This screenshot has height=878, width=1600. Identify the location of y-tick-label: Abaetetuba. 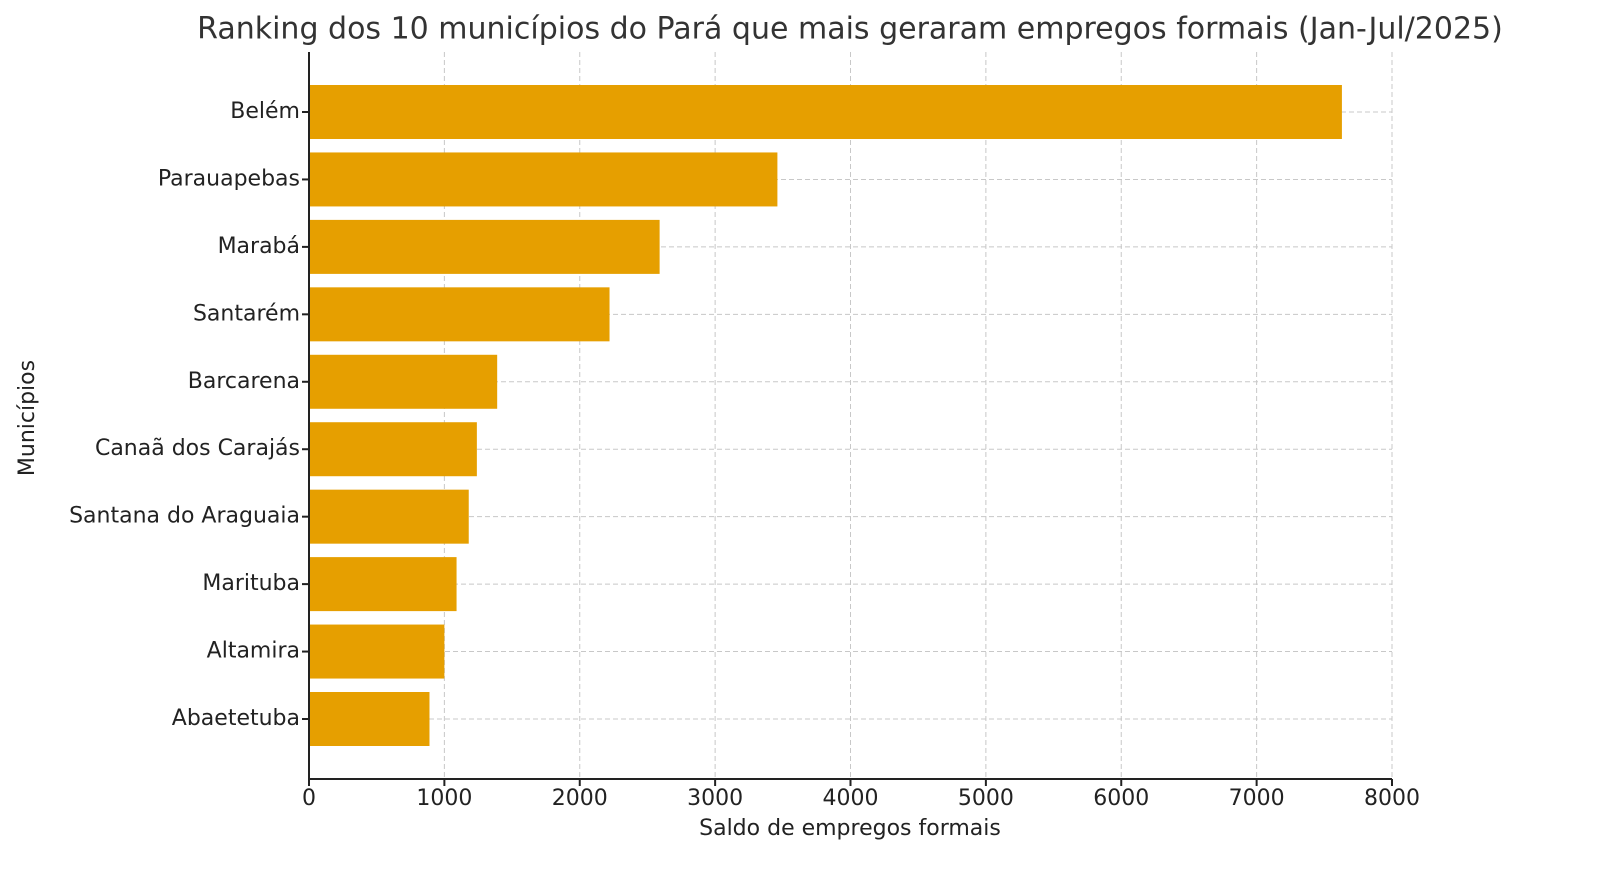
(236, 718).